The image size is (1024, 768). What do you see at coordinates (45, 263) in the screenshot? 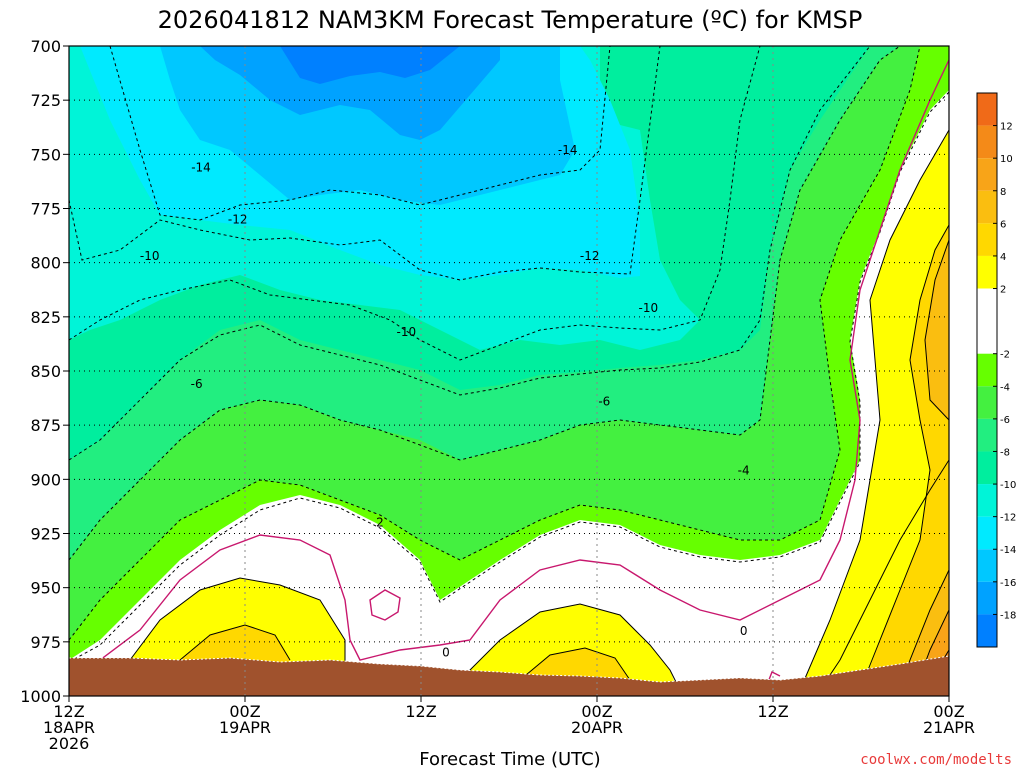
I see `y-tick-label: 800` at bounding box center [45, 263].